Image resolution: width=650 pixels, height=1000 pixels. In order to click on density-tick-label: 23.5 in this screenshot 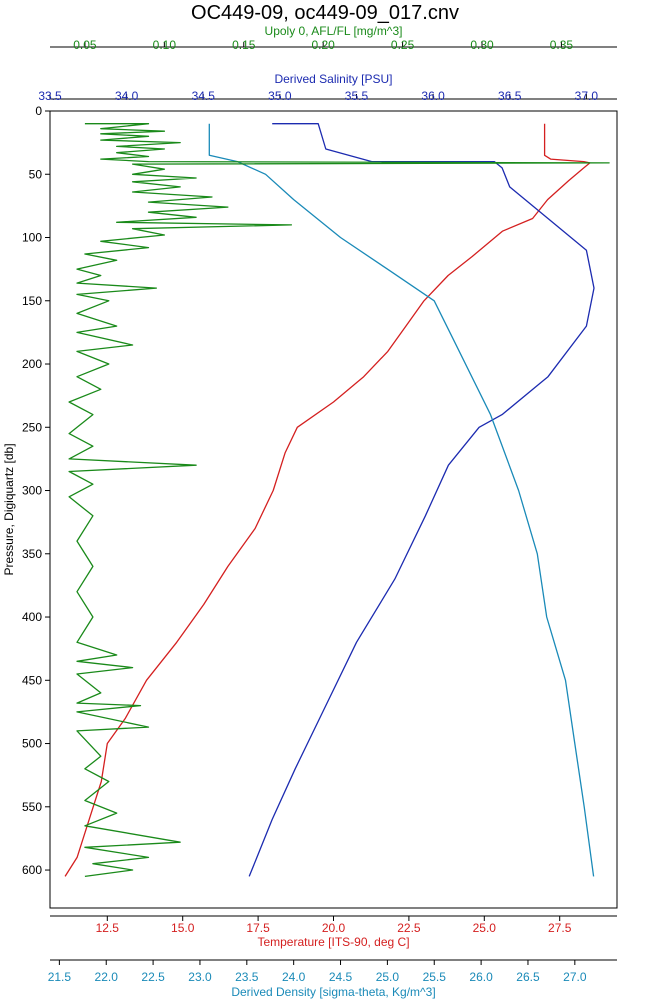, I will do `click(247, 977)`.